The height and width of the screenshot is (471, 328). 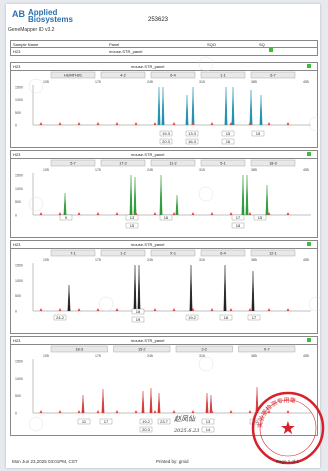 What do you see at coordinates (146, 429) in the screenshot?
I see `allele-label: 20.3` at bounding box center [146, 429].